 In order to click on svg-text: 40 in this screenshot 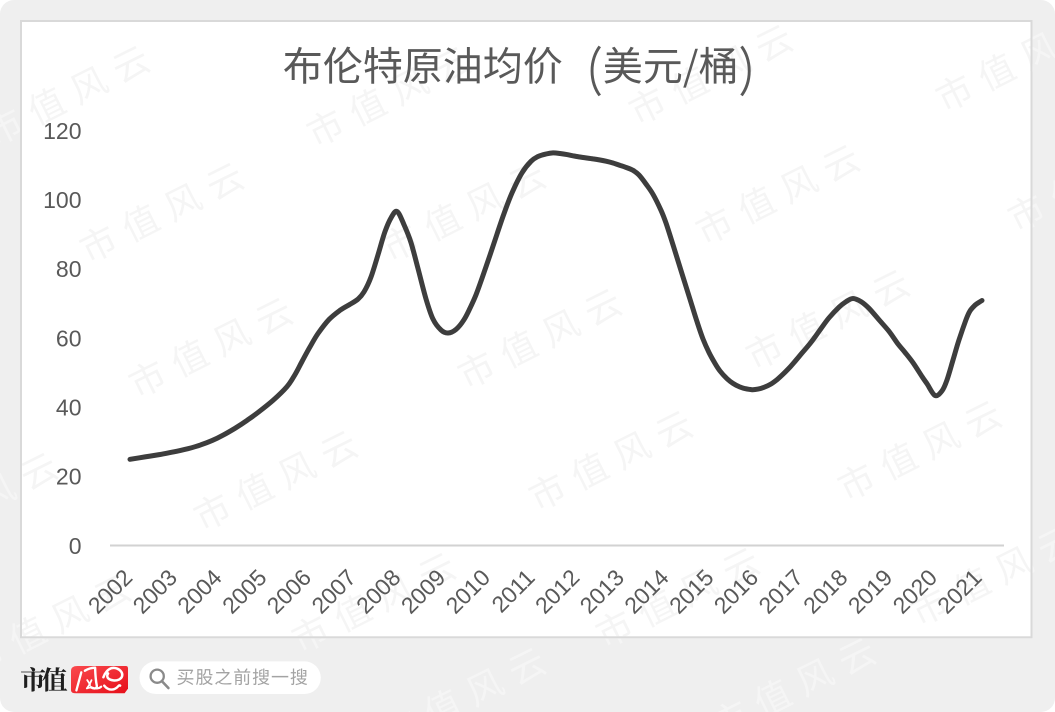, I will do `click(69, 408)`.